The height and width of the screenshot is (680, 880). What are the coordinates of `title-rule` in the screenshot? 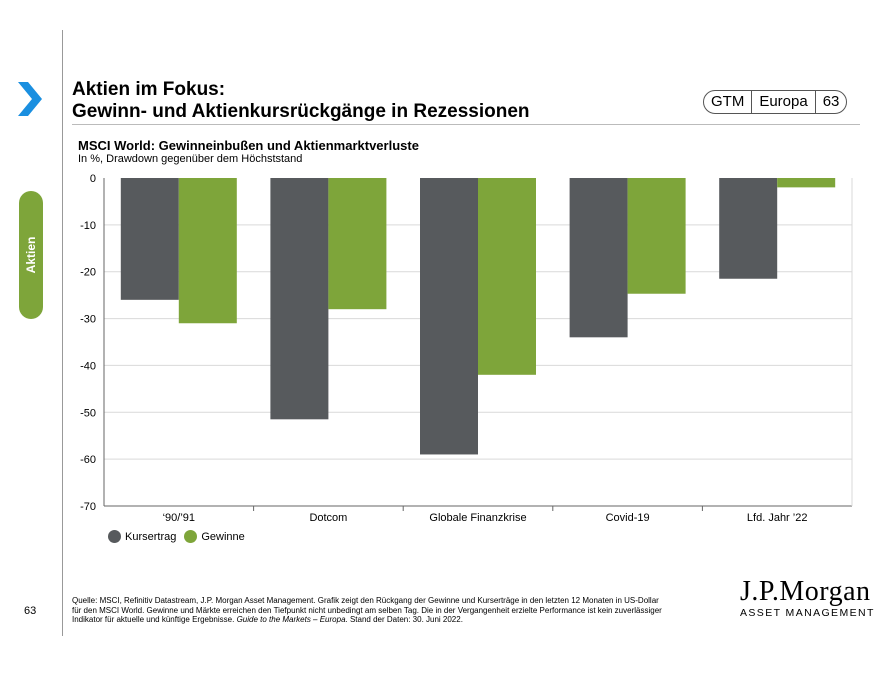 It's located at (466, 124).